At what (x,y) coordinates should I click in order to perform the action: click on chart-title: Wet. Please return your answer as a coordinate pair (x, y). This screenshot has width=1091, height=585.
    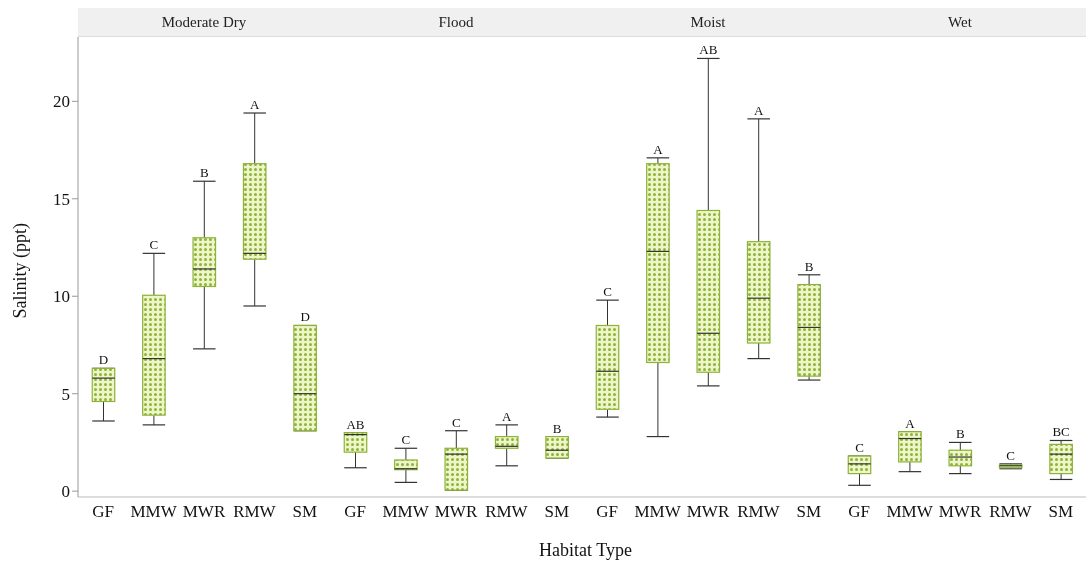
    Looking at the image, I should click on (960, 22).